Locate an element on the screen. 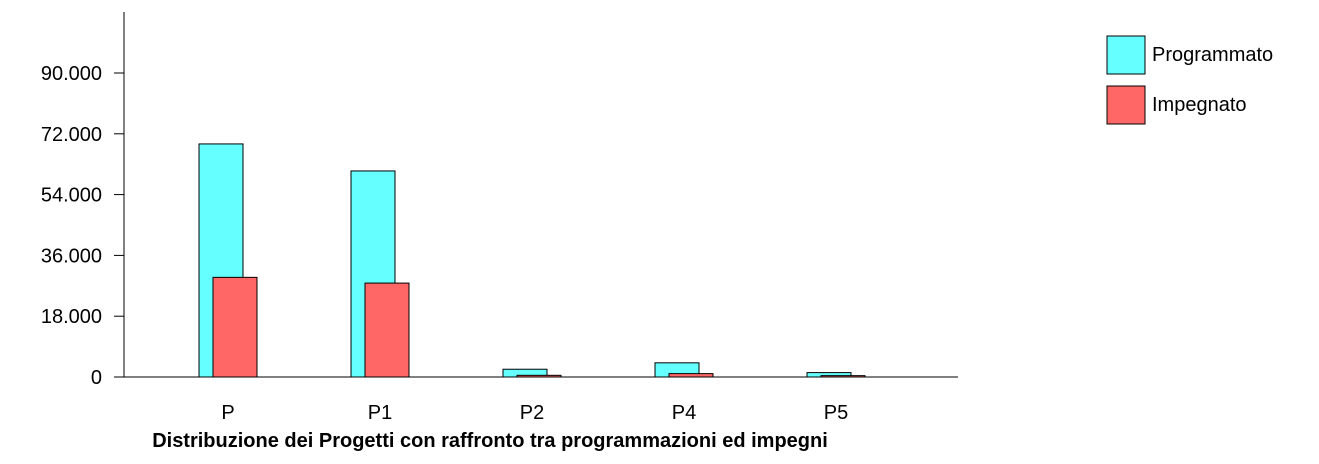  legend-label-impegnato: Impegnato is located at coordinates (1199, 105).